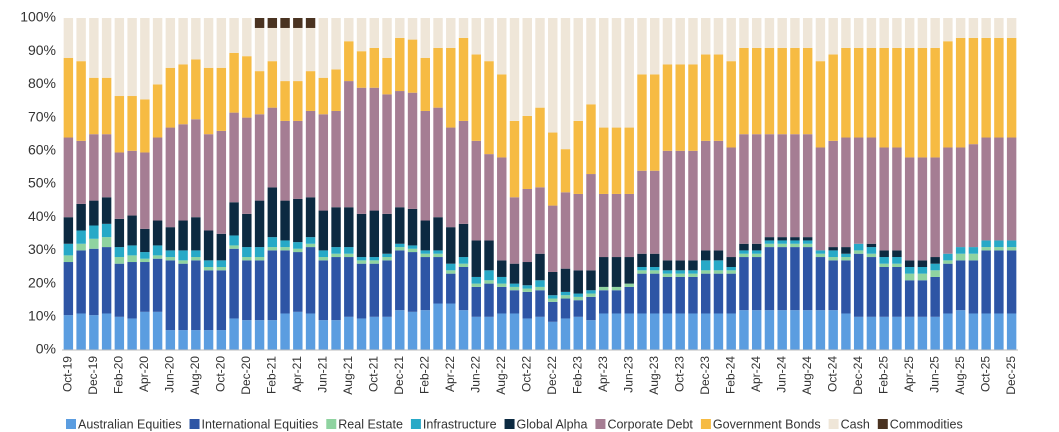 The width and height of the screenshot is (1059, 432). I want to click on x-tick-label: Apr-21, so click(297, 374).